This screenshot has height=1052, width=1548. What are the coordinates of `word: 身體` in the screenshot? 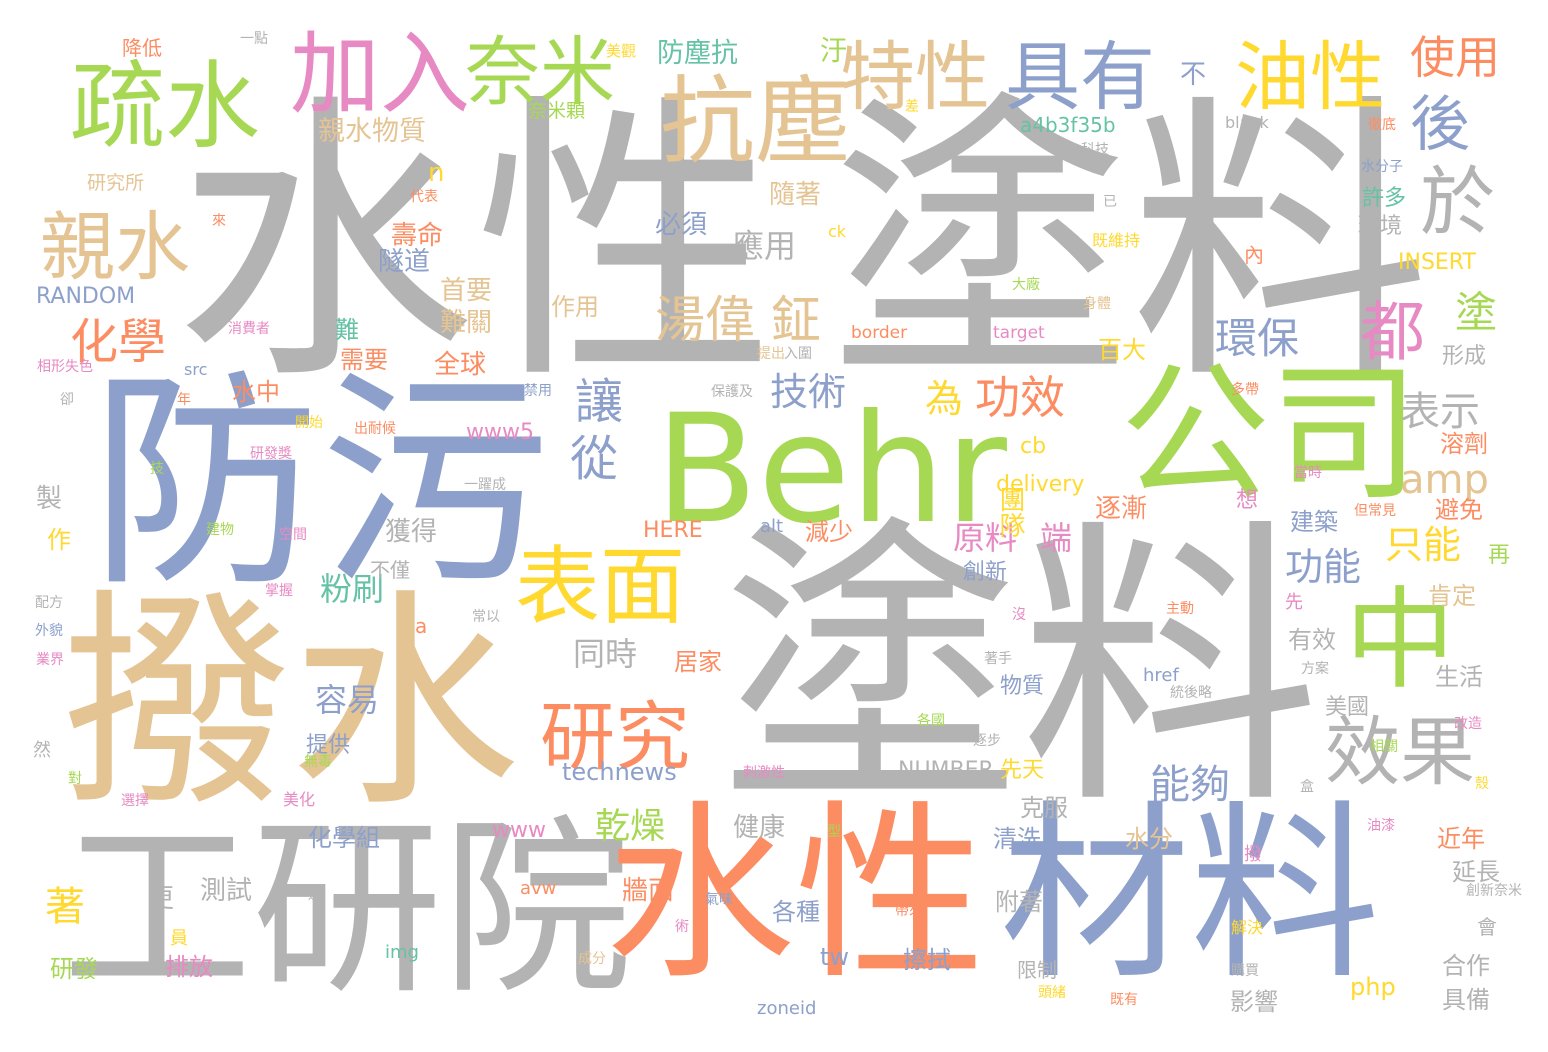 It's located at (1097, 304).